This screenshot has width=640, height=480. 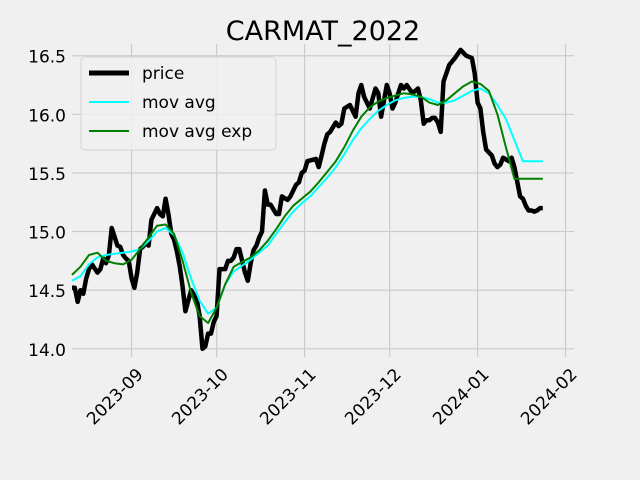 What do you see at coordinates (163, 74) in the screenshot?
I see `legend-entry-price: price` at bounding box center [163, 74].